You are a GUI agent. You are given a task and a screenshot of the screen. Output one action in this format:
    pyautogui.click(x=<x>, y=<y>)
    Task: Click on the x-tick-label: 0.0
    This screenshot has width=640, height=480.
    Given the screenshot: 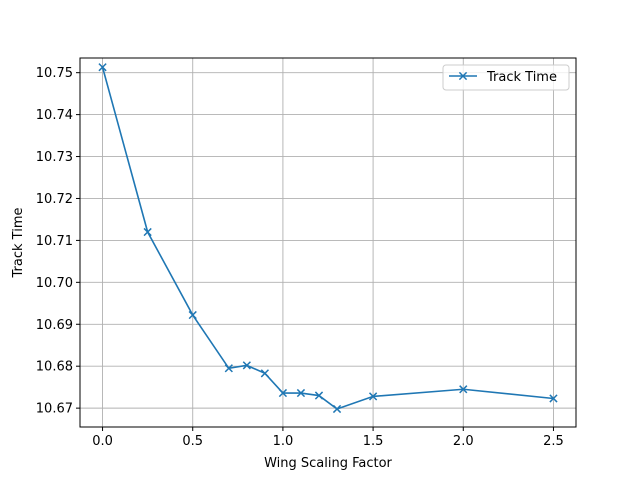 What is the action you would take?
    pyautogui.click(x=102, y=441)
    